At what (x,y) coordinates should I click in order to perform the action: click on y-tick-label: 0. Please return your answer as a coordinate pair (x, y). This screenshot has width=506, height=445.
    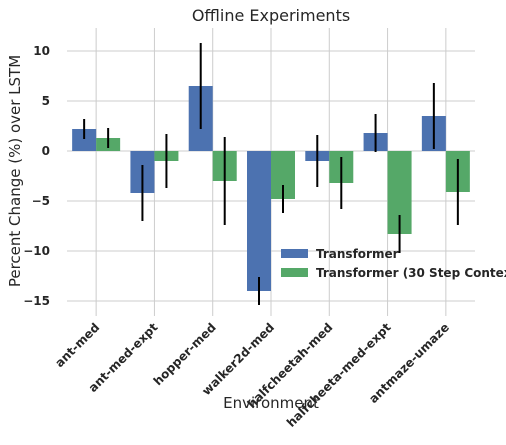
    Looking at the image, I should click on (46, 151).